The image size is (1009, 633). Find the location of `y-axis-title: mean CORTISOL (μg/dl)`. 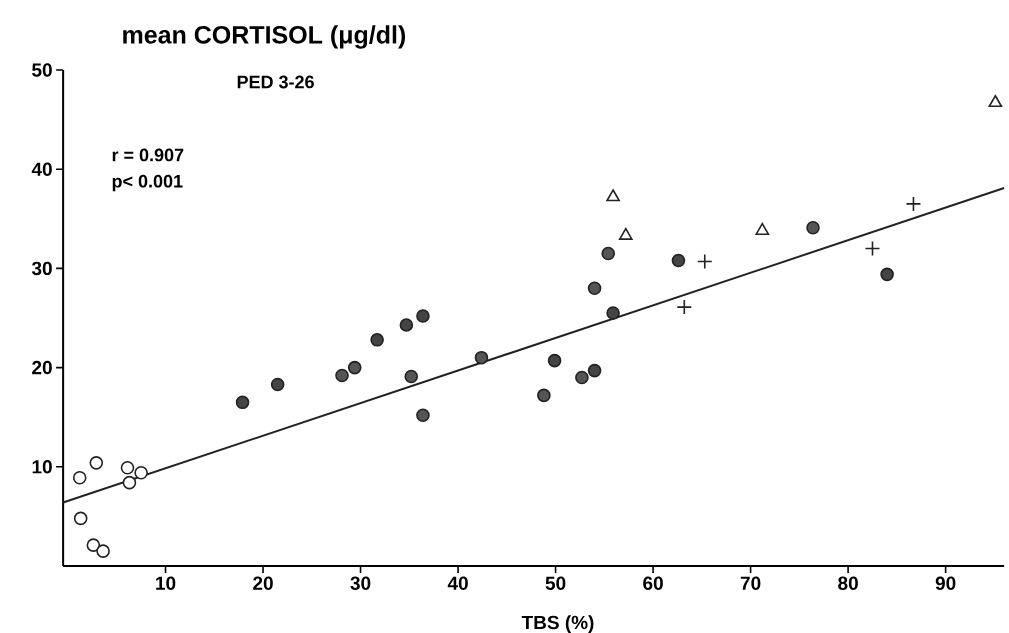

y-axis-title: mean CORTISOL (μg/dl) is located at coordinates (264, 37).